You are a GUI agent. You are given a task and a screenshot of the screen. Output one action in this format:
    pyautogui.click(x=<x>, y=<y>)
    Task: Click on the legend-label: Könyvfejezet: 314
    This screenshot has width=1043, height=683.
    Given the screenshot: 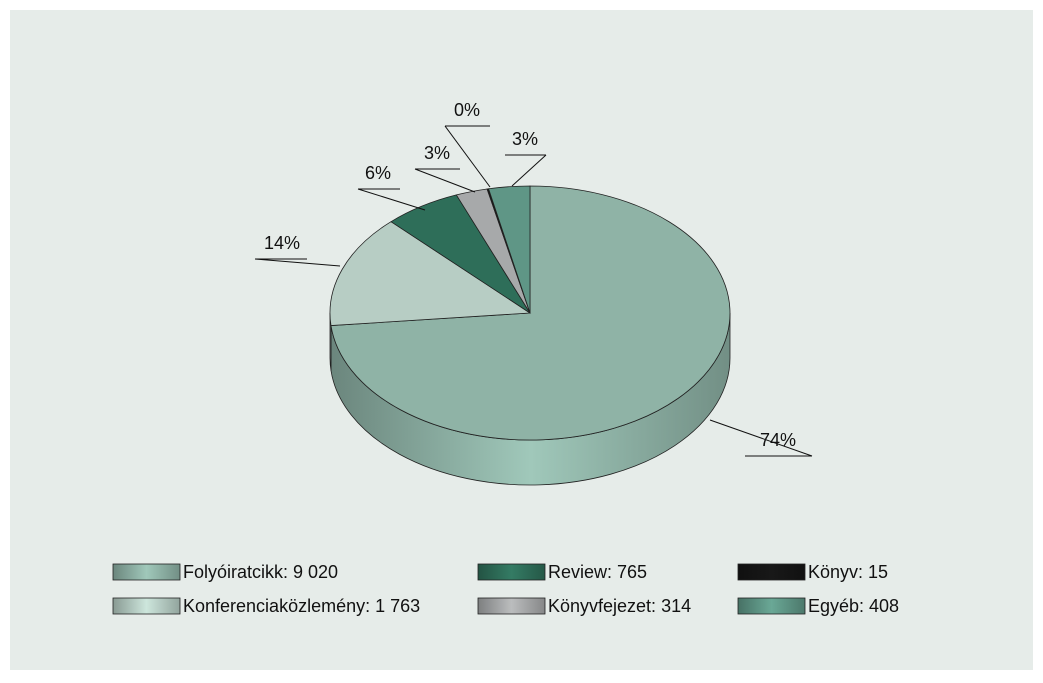 What is the action you would take?
    pyautogui.click(x=619, y=606)
    